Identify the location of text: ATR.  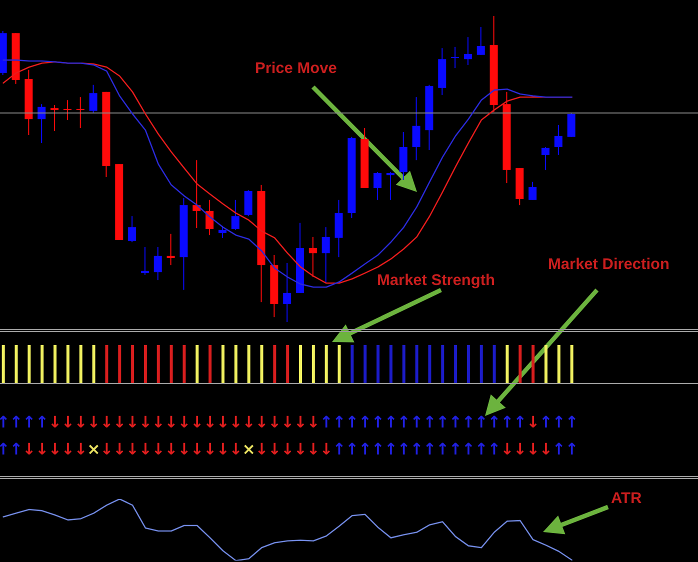
(626, 499).